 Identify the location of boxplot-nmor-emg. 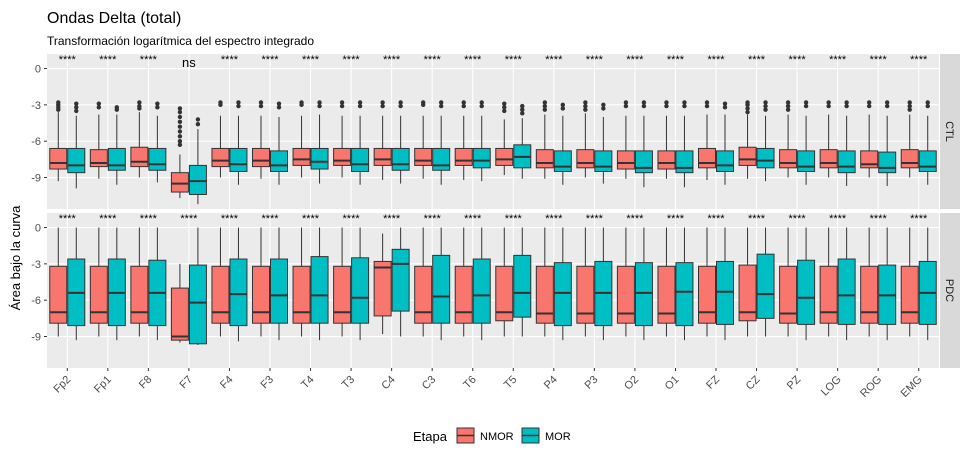
(909, 282).